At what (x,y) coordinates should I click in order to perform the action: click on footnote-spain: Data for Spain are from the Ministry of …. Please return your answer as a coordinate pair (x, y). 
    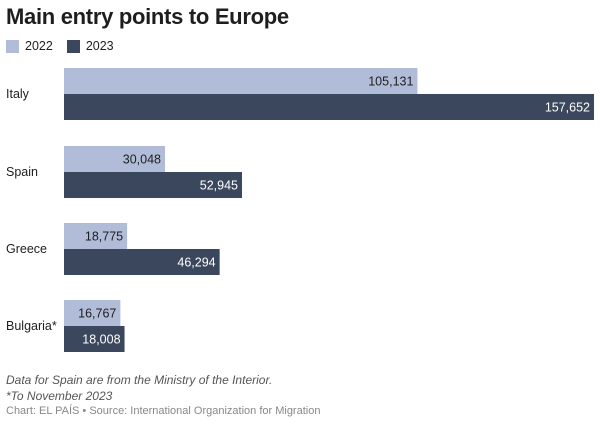
    Looking at the image, I should click on (139, 380).